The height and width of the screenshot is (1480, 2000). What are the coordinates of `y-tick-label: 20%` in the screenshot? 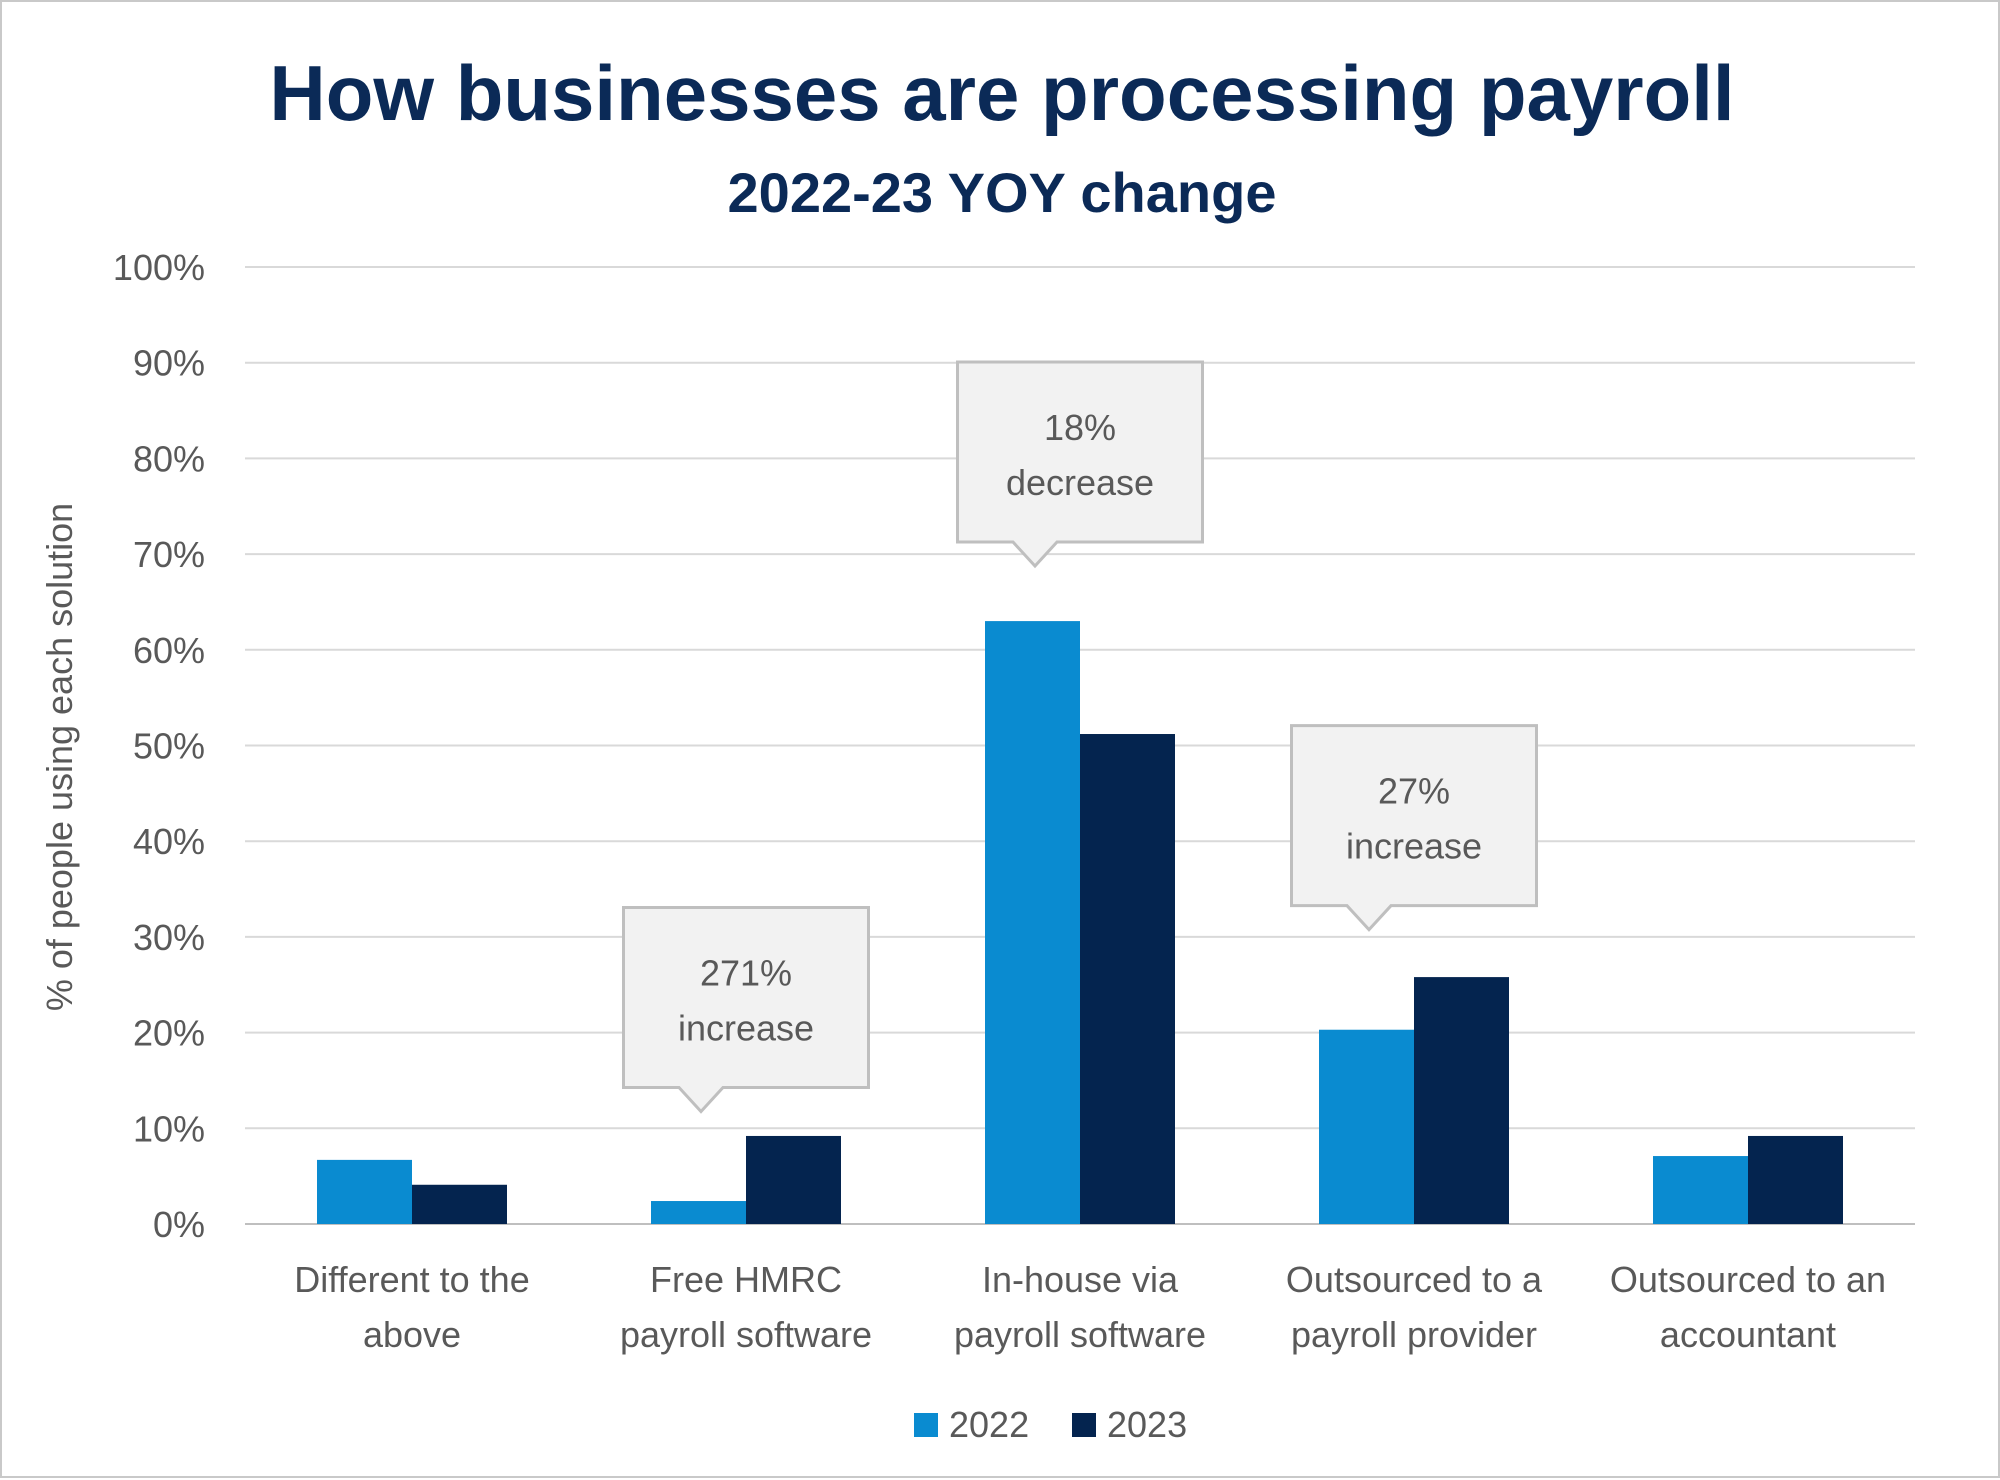 It's located at (169, 1033).